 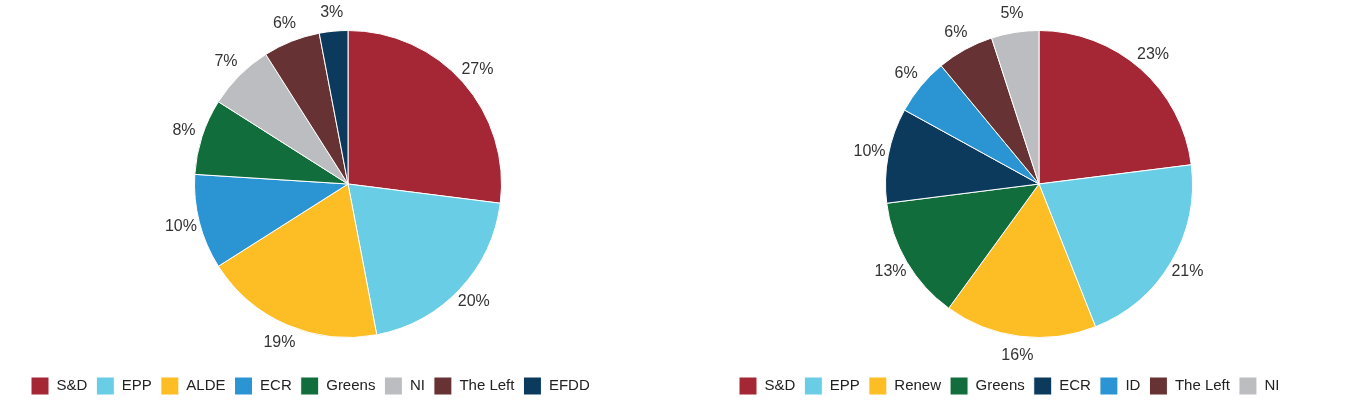 I want to click on data-label: 5%, so click(x=1012, y=13).